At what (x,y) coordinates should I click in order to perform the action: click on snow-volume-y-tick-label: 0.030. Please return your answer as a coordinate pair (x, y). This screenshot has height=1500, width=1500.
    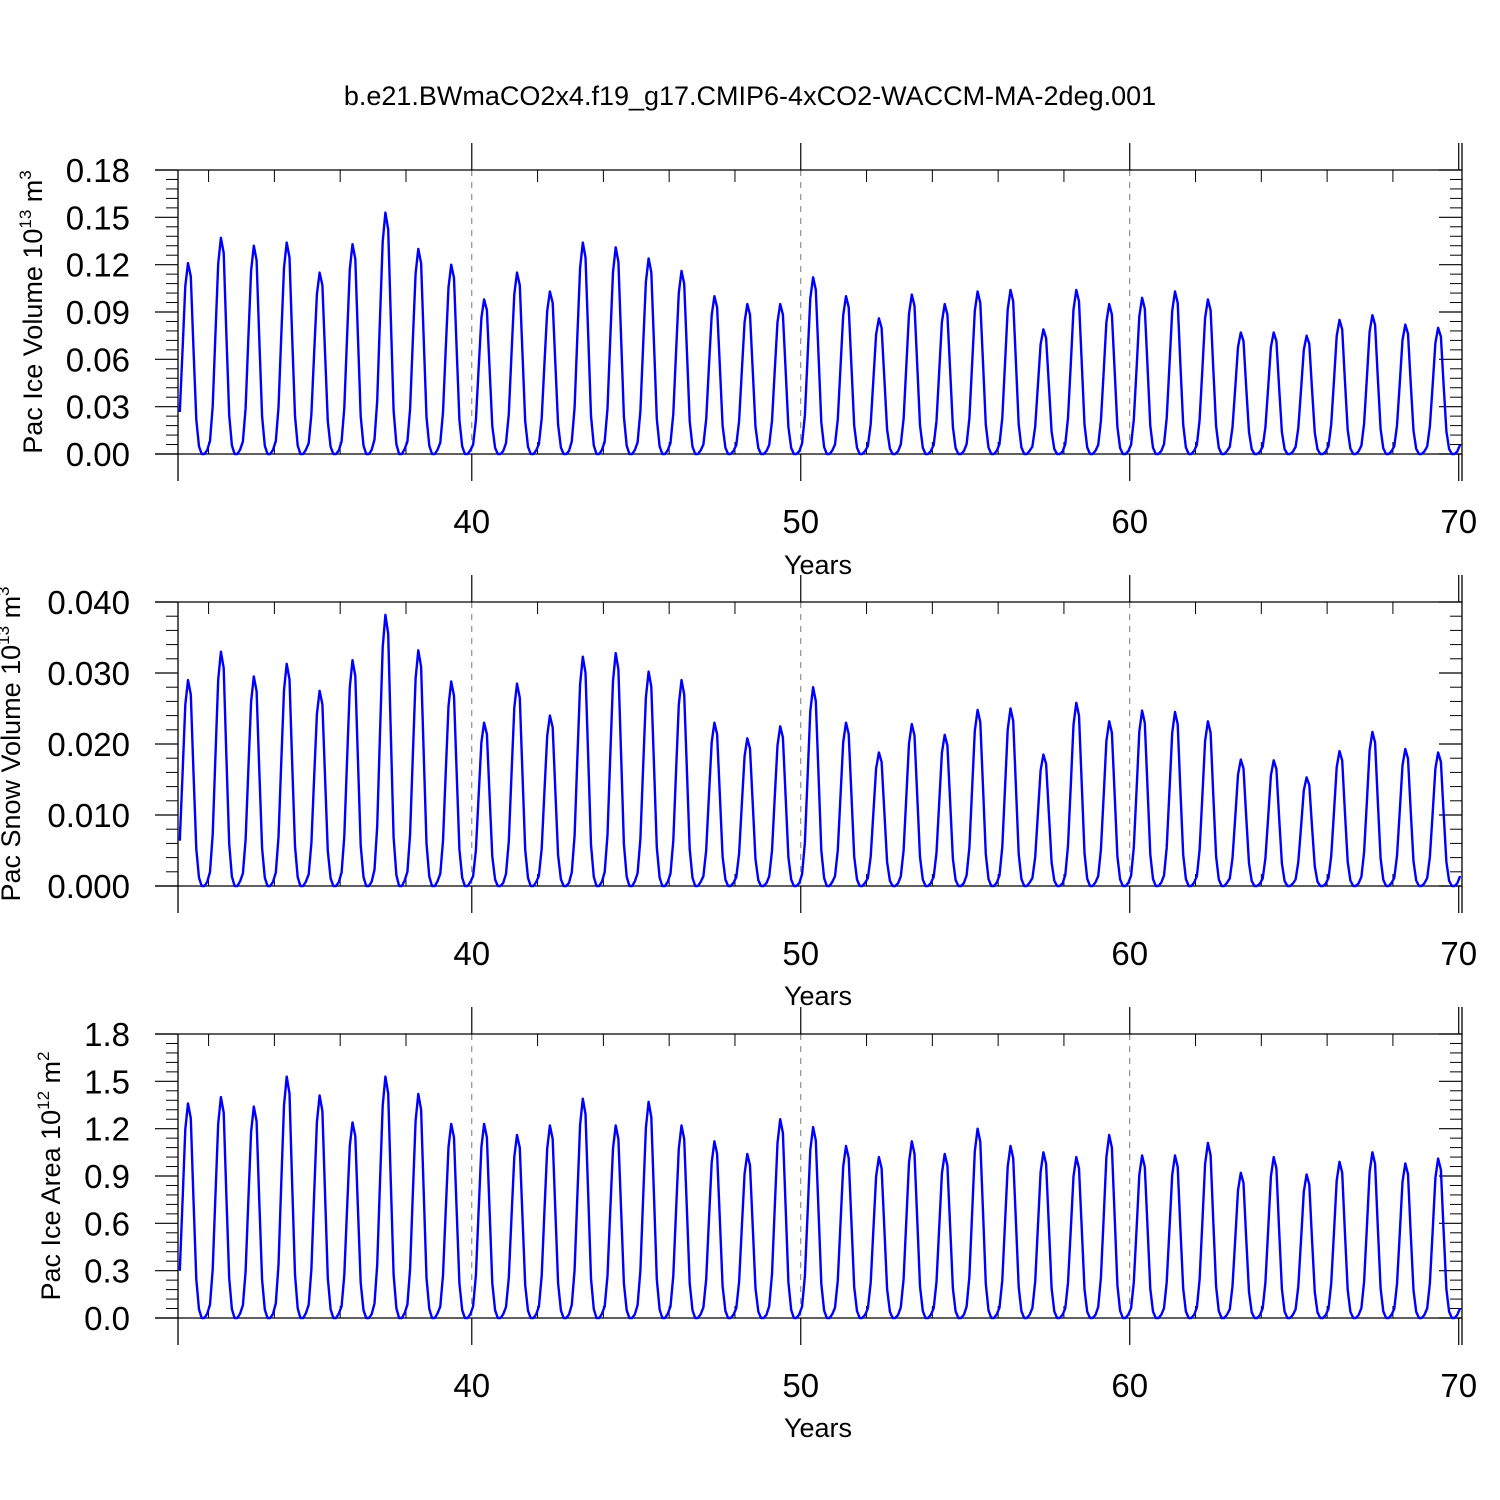
    Looking at the image, I should click on (88, 673).